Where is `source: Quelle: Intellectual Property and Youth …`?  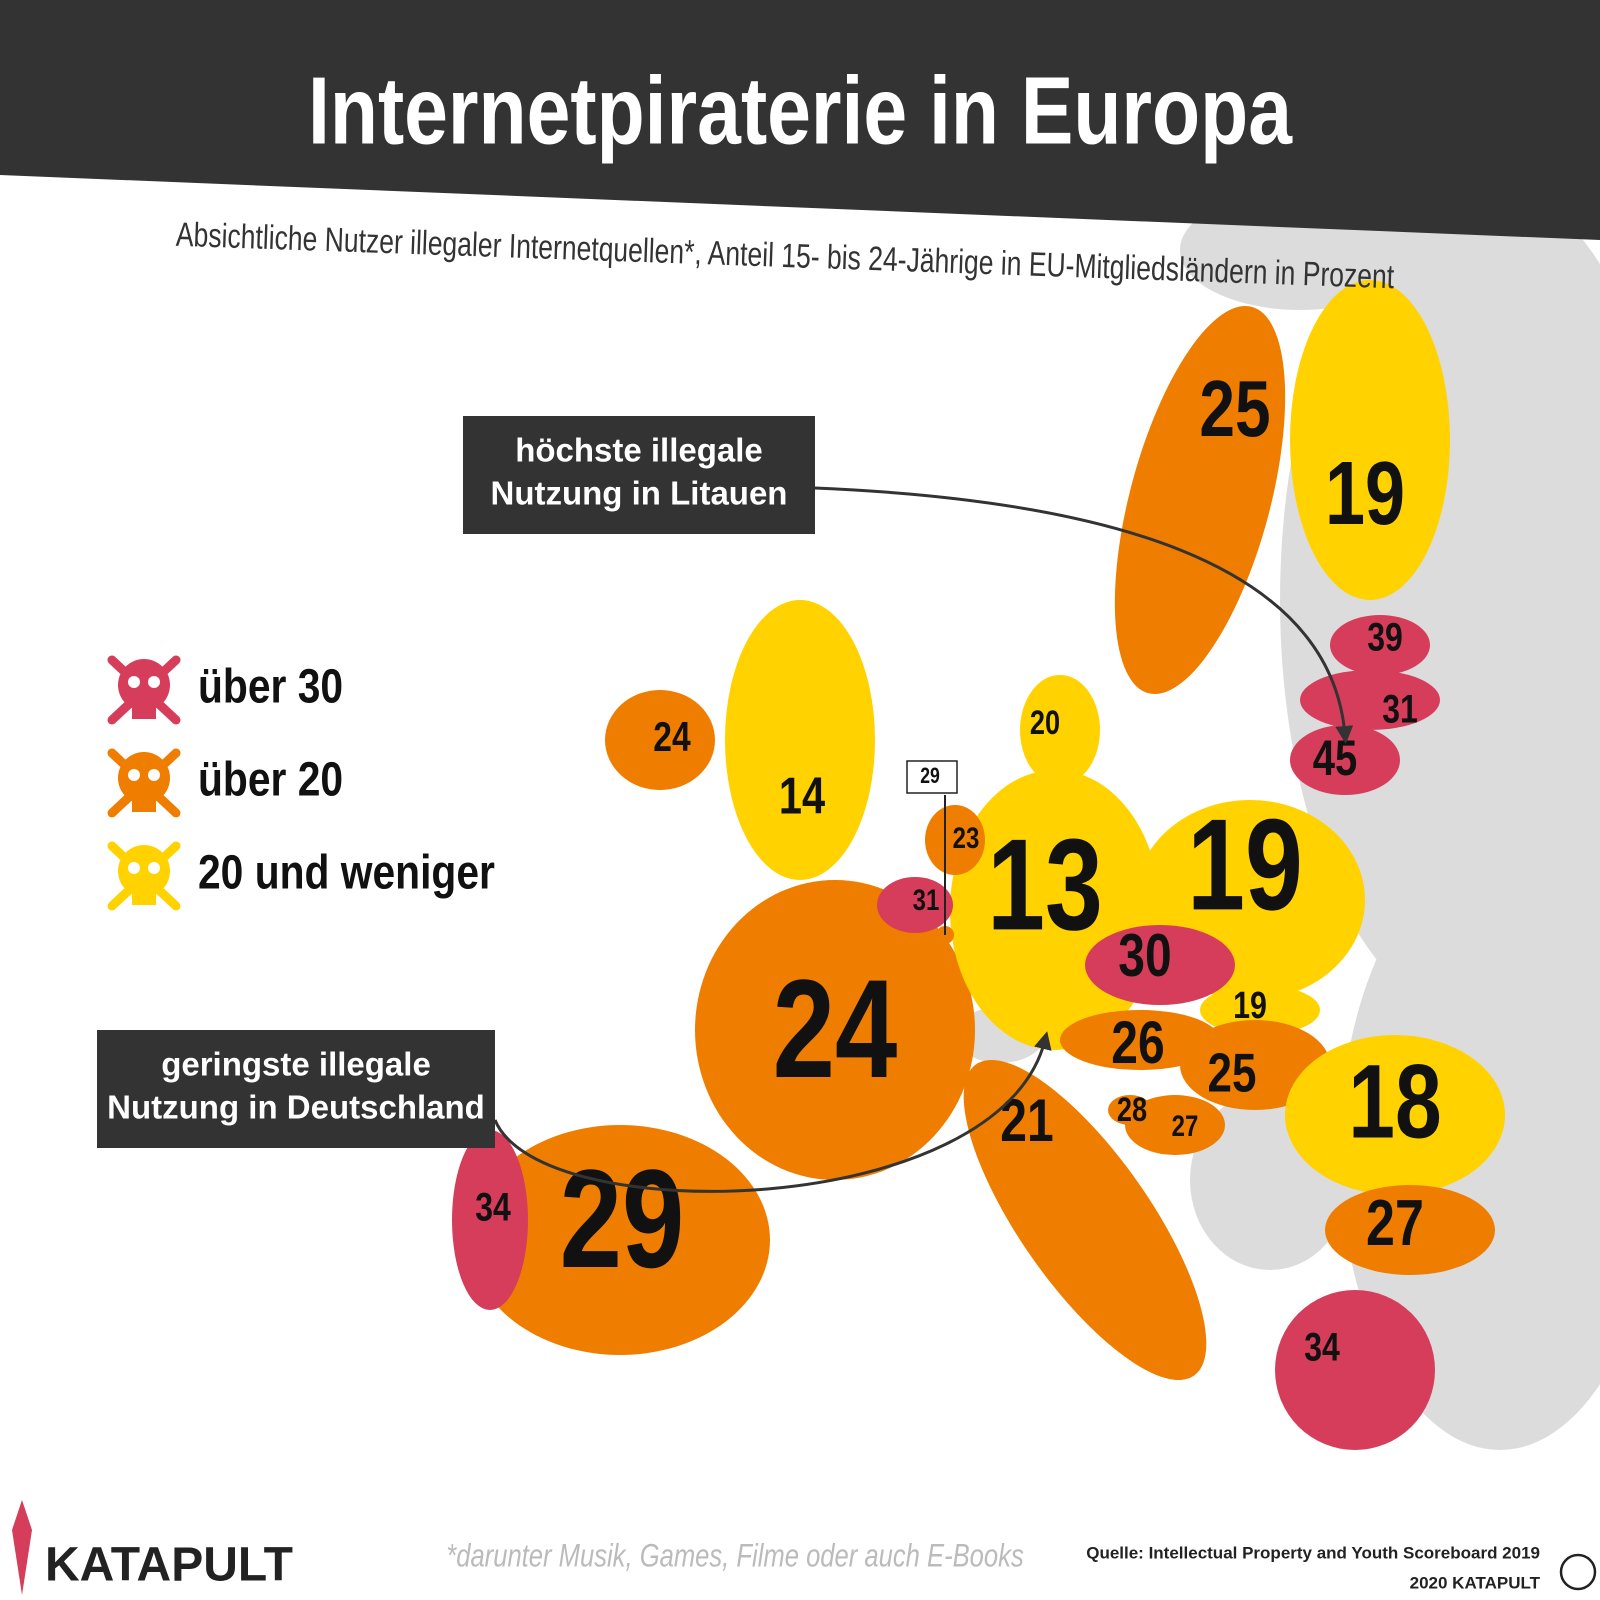 source: Quelle: Intellectual Property and Youth … is located at coordinates (1313, 1552).